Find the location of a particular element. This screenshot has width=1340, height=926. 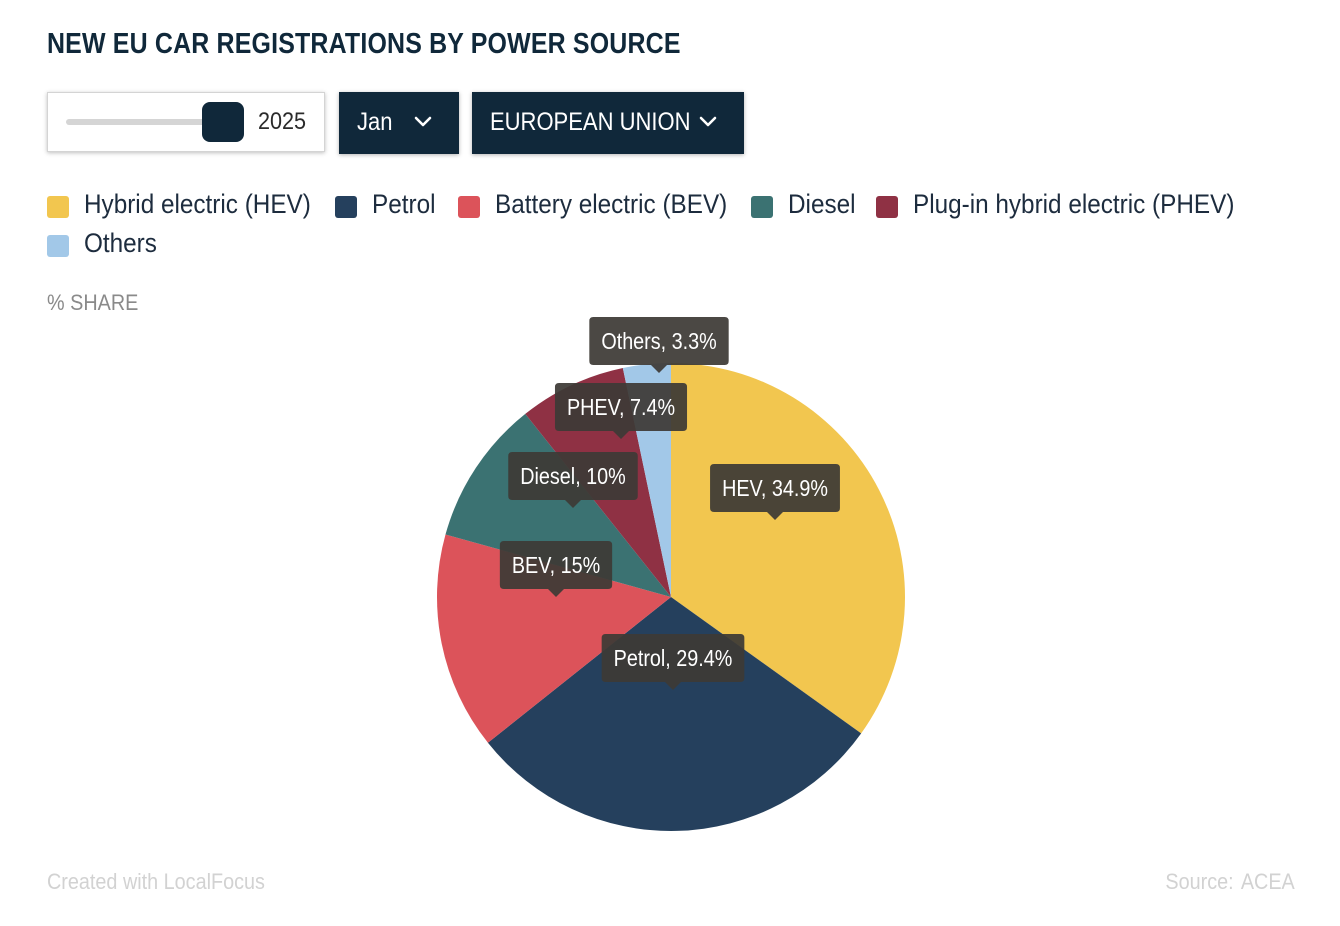

legend-swatch-petrol is located at coordinates (346, 207).